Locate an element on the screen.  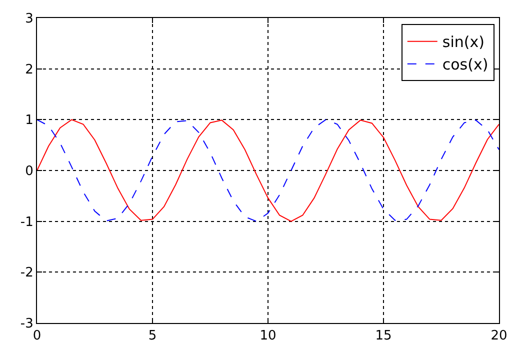
x-tick-label: 10 is located at coordinates (268, 336).